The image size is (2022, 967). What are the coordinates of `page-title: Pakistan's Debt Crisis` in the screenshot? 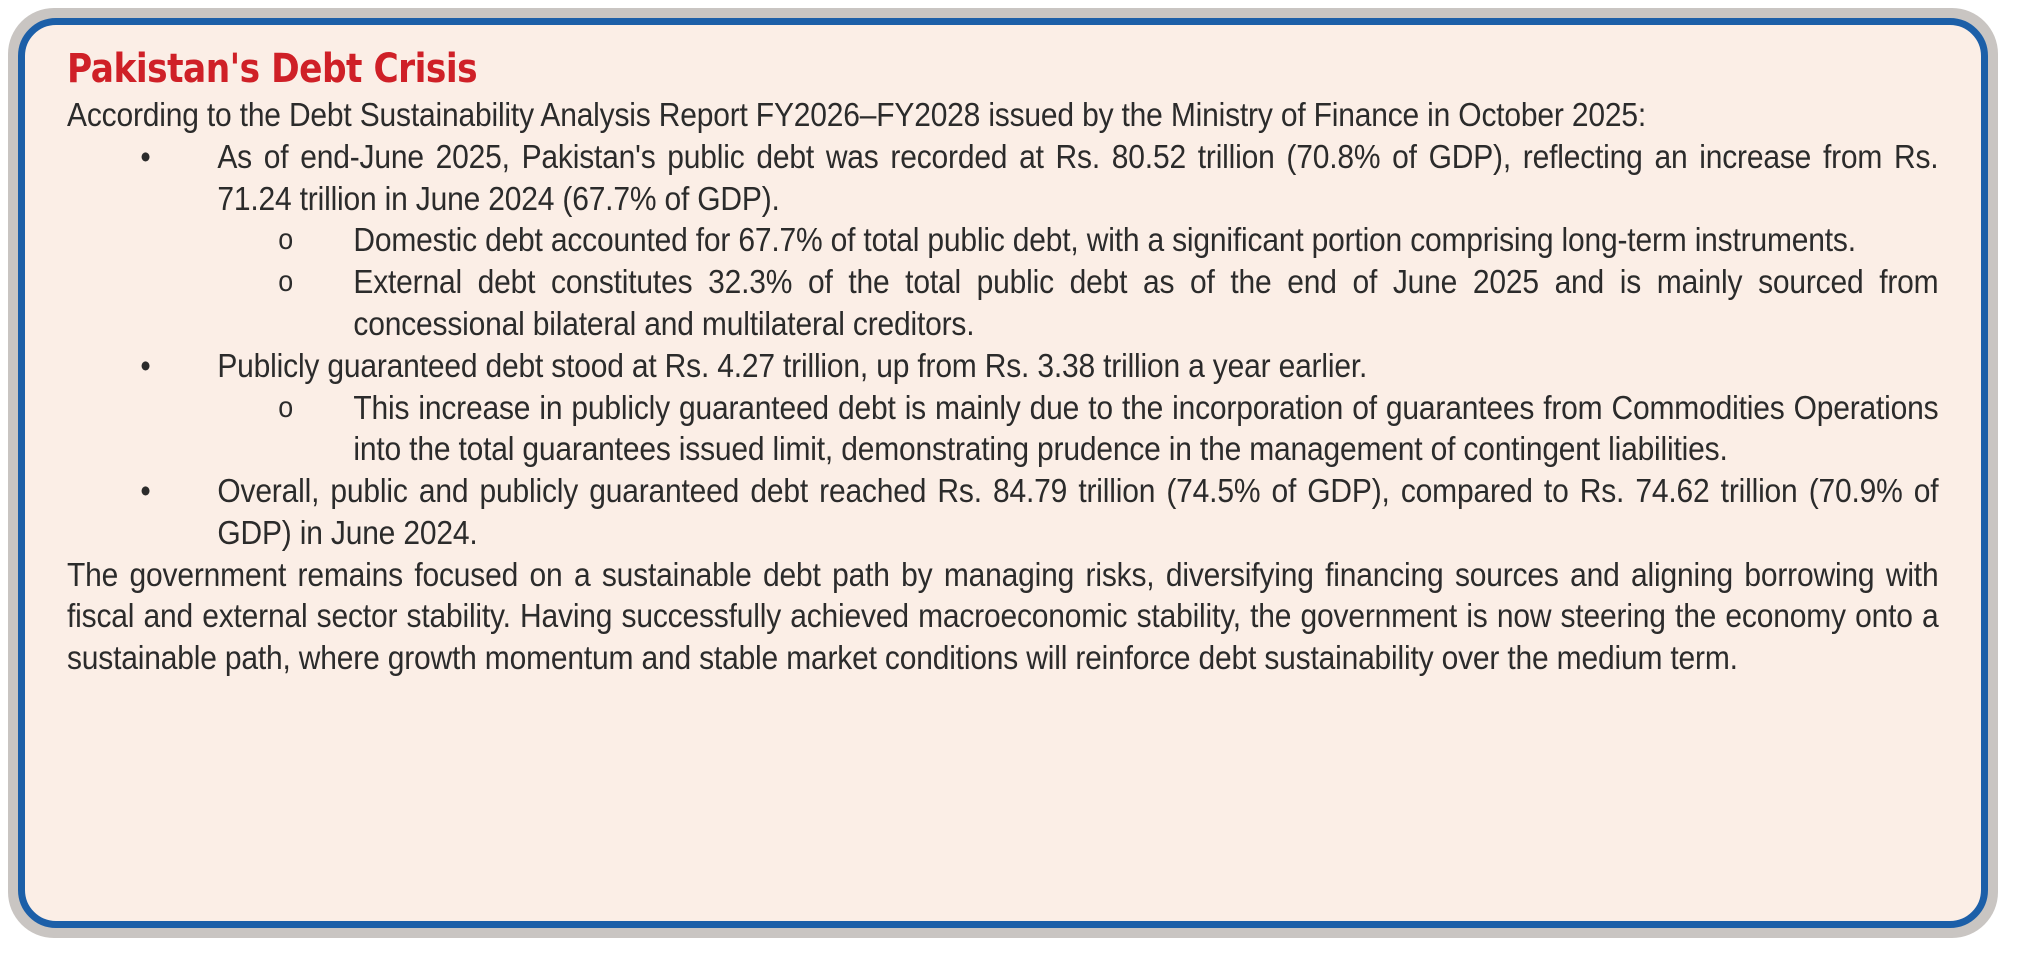 It's located at (272, 69).